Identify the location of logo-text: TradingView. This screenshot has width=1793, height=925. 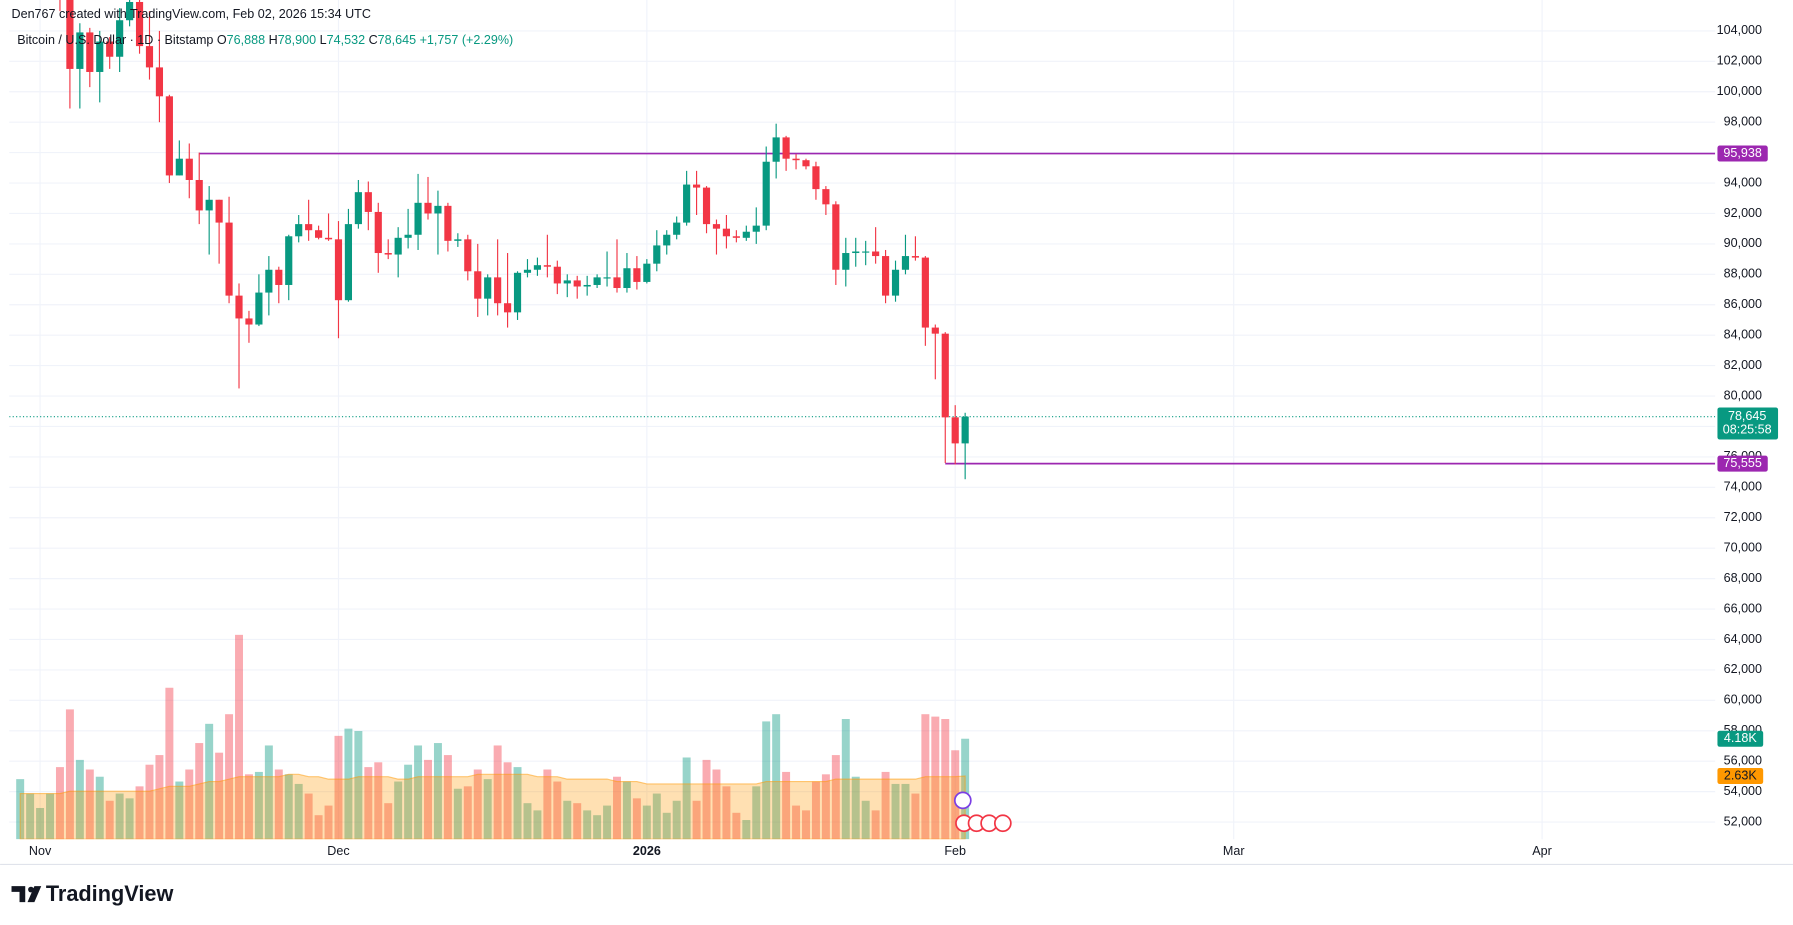
(110, 893).